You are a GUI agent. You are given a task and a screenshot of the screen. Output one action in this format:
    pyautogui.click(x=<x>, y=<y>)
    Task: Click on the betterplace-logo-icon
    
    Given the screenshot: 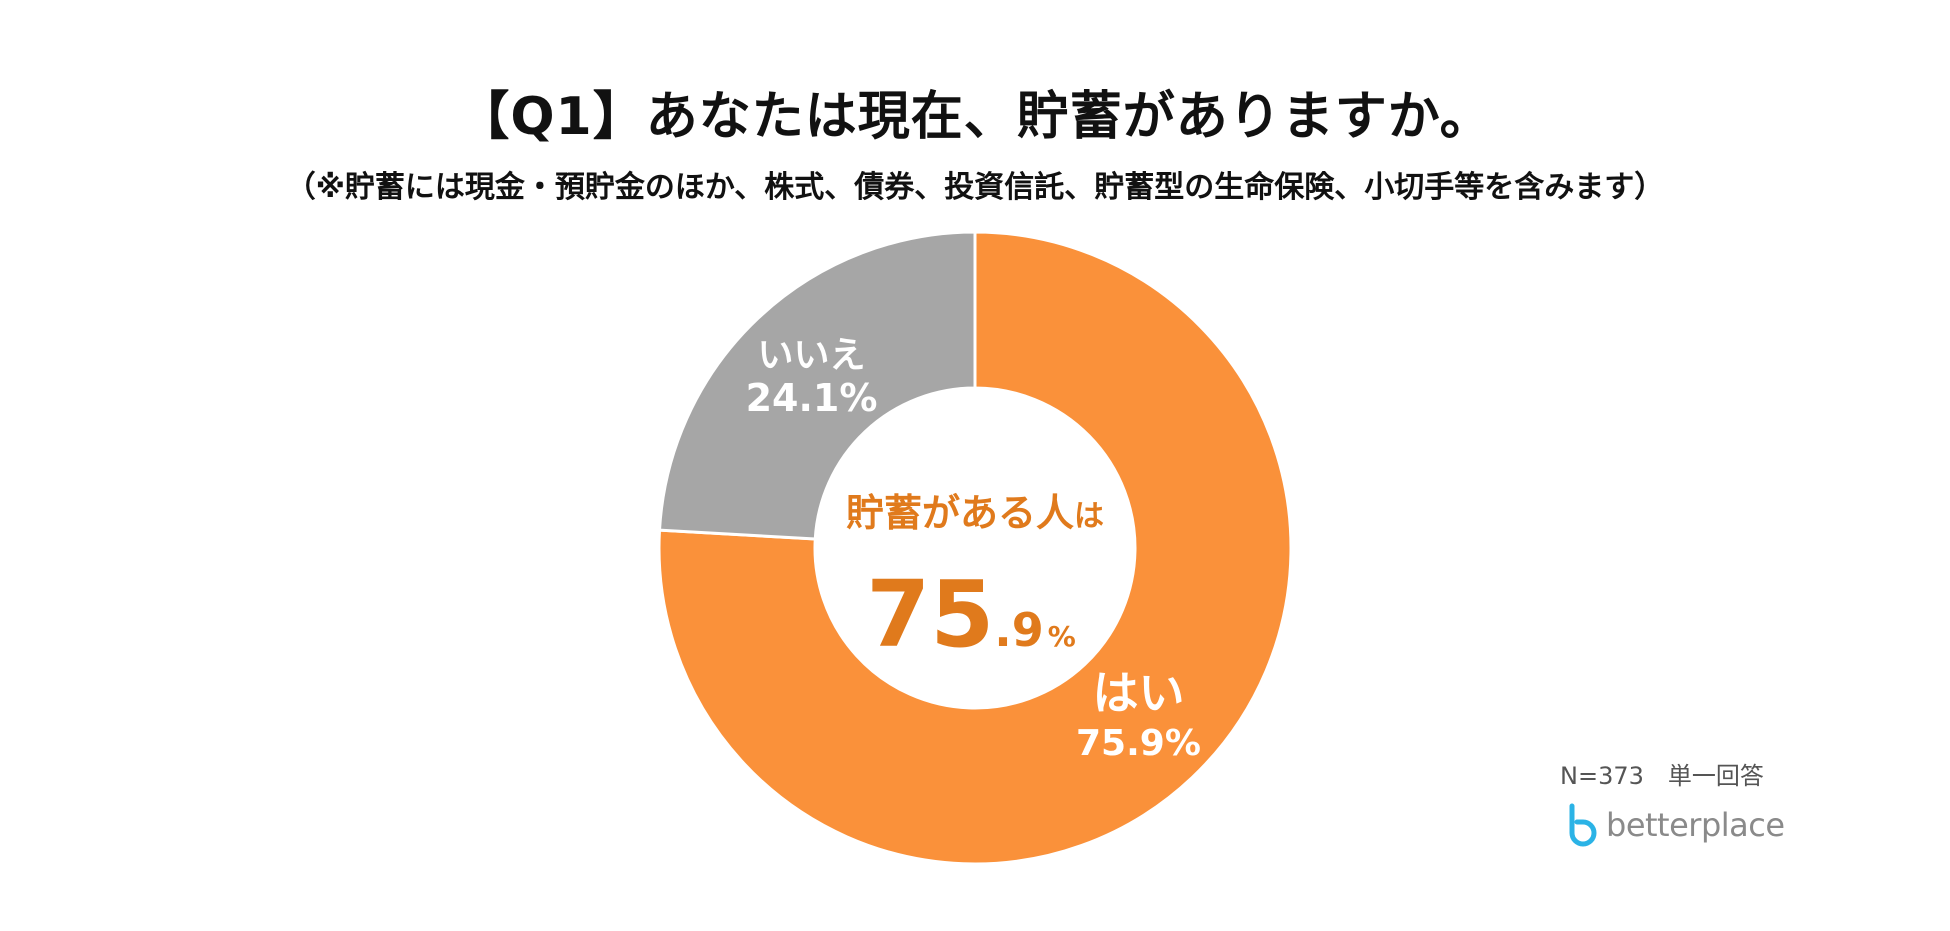 What is the action you would take?
    pyautogui.click(x=1583, y=825)
    